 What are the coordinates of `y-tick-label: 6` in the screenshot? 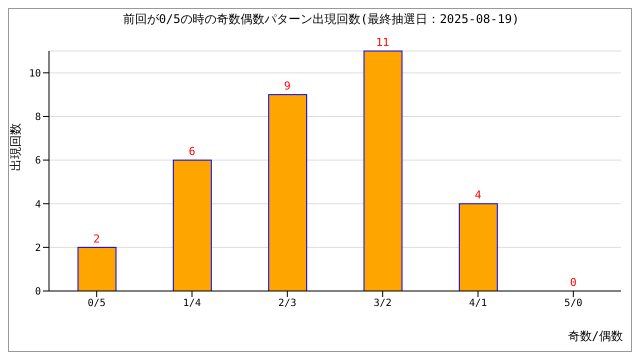 It's located at (37, 161).